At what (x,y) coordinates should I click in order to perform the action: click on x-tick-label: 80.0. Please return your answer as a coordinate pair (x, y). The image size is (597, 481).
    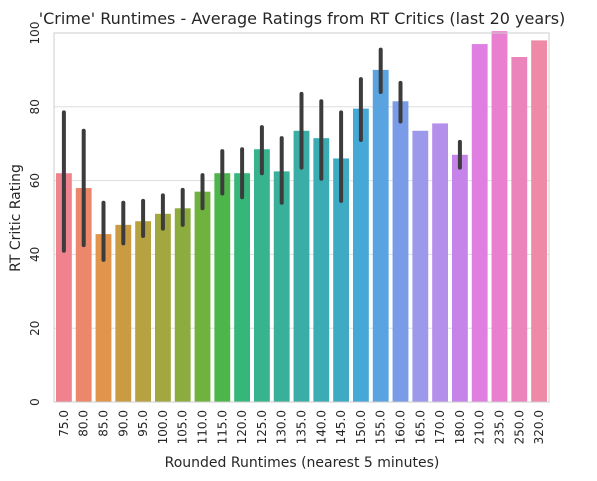
    Looking at the image, I should click on (84, 423).